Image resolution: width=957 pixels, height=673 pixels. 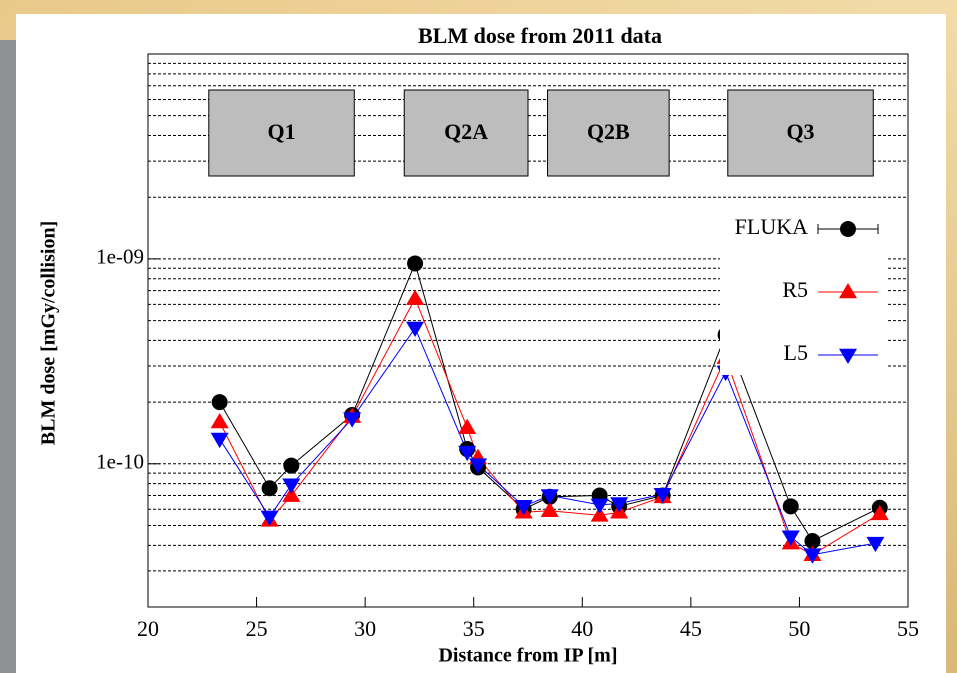 I want to click on x-tick-label: 20, so click(x=148, y=628).